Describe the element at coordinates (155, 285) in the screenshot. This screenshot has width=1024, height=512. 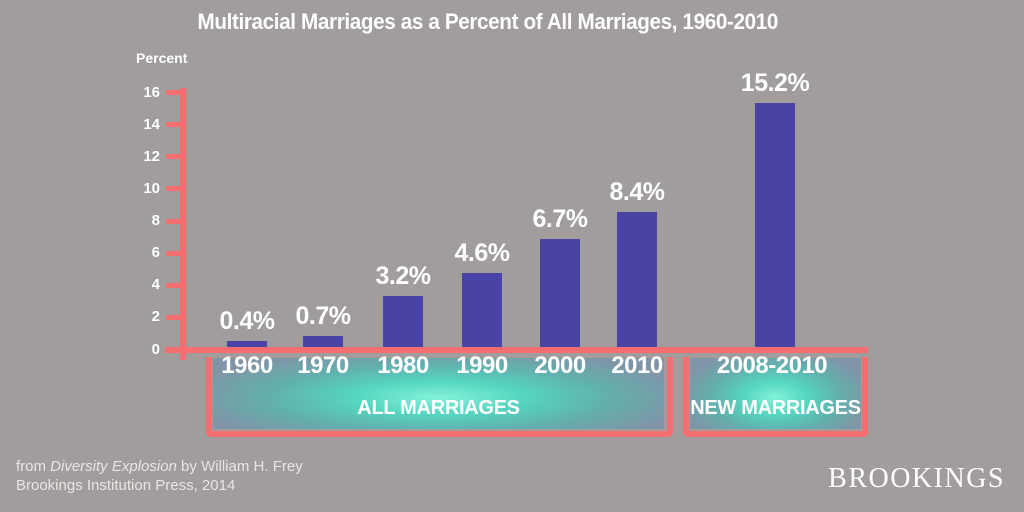
I see `y-tick-label-4: 4` at that location.